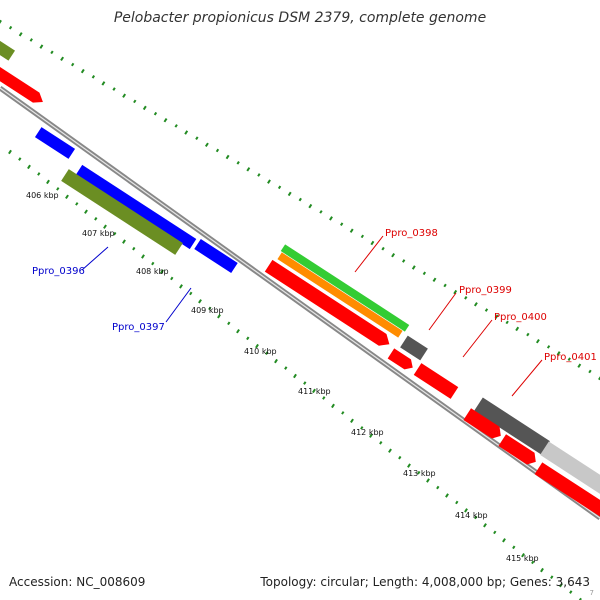 The image size is (600, 600). I want to click on gene-feature-red-small, so click(401, 360).